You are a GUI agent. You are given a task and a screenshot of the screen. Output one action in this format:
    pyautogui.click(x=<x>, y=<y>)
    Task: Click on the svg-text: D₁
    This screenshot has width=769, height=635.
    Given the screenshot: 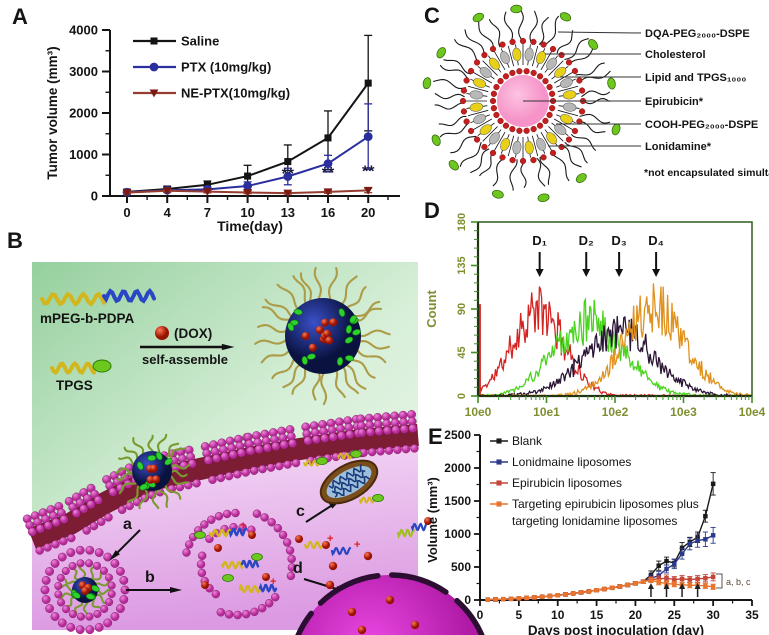 What is the action you would take?
    pyautogui.click(x=539, y=240)
    